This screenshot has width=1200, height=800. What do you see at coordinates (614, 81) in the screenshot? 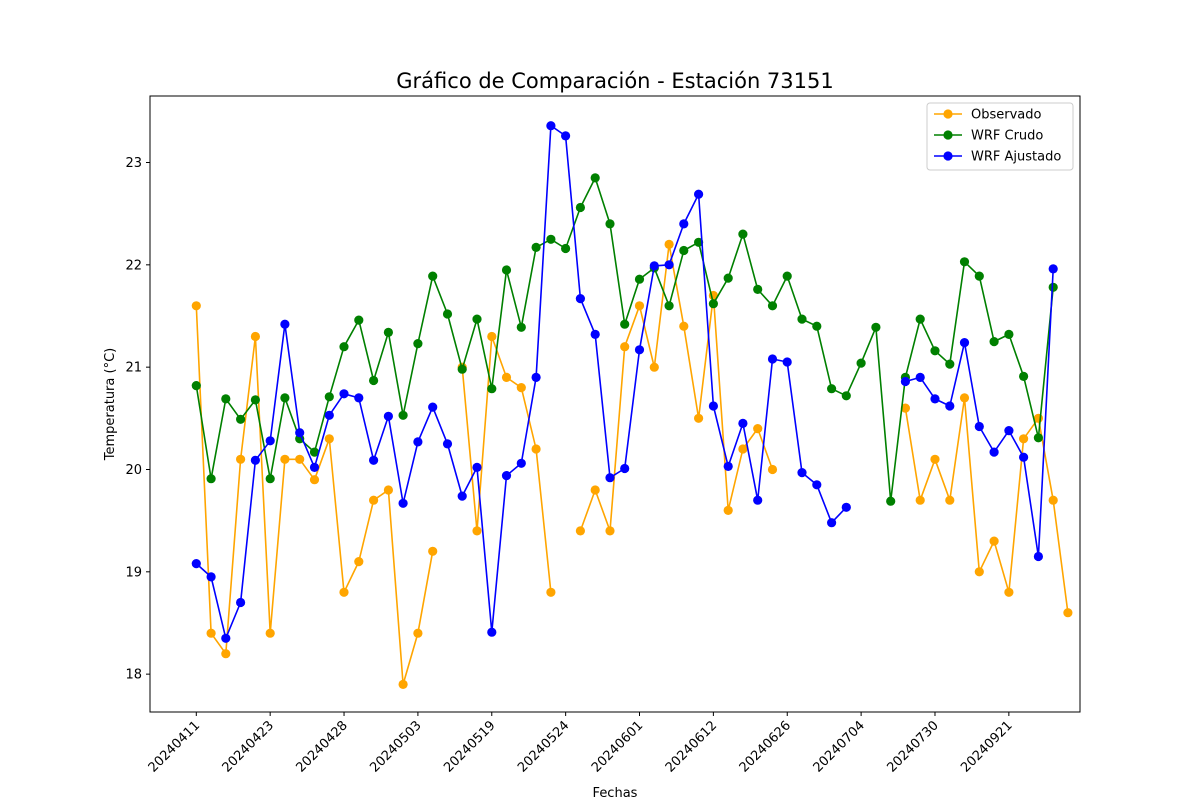
I see `chart-title: Gráfico de Comparación - Estación 73151` at bounding box center [614, 81].